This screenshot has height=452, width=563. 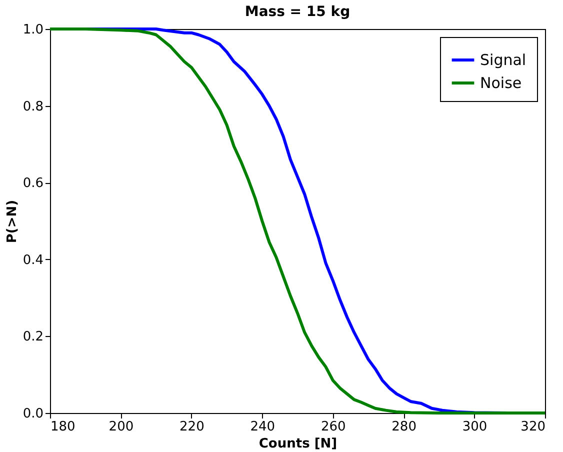 I want to click on x-tick-label: 200, so click(x=121, y=427).